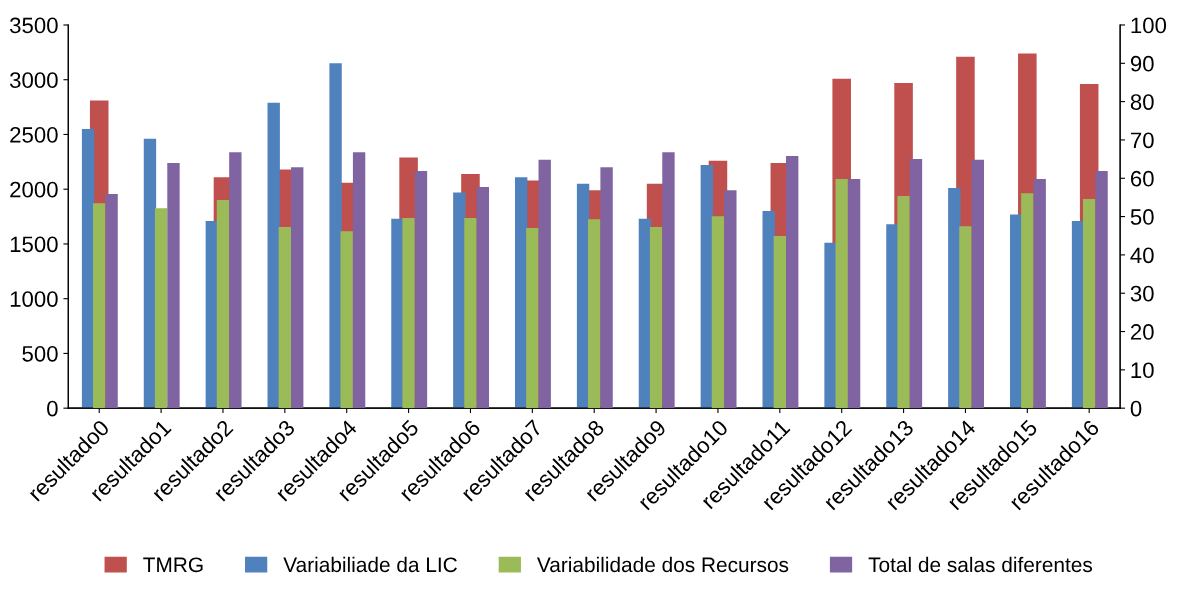  I want to click on y-tick-label: 3000, so click(33, 80).